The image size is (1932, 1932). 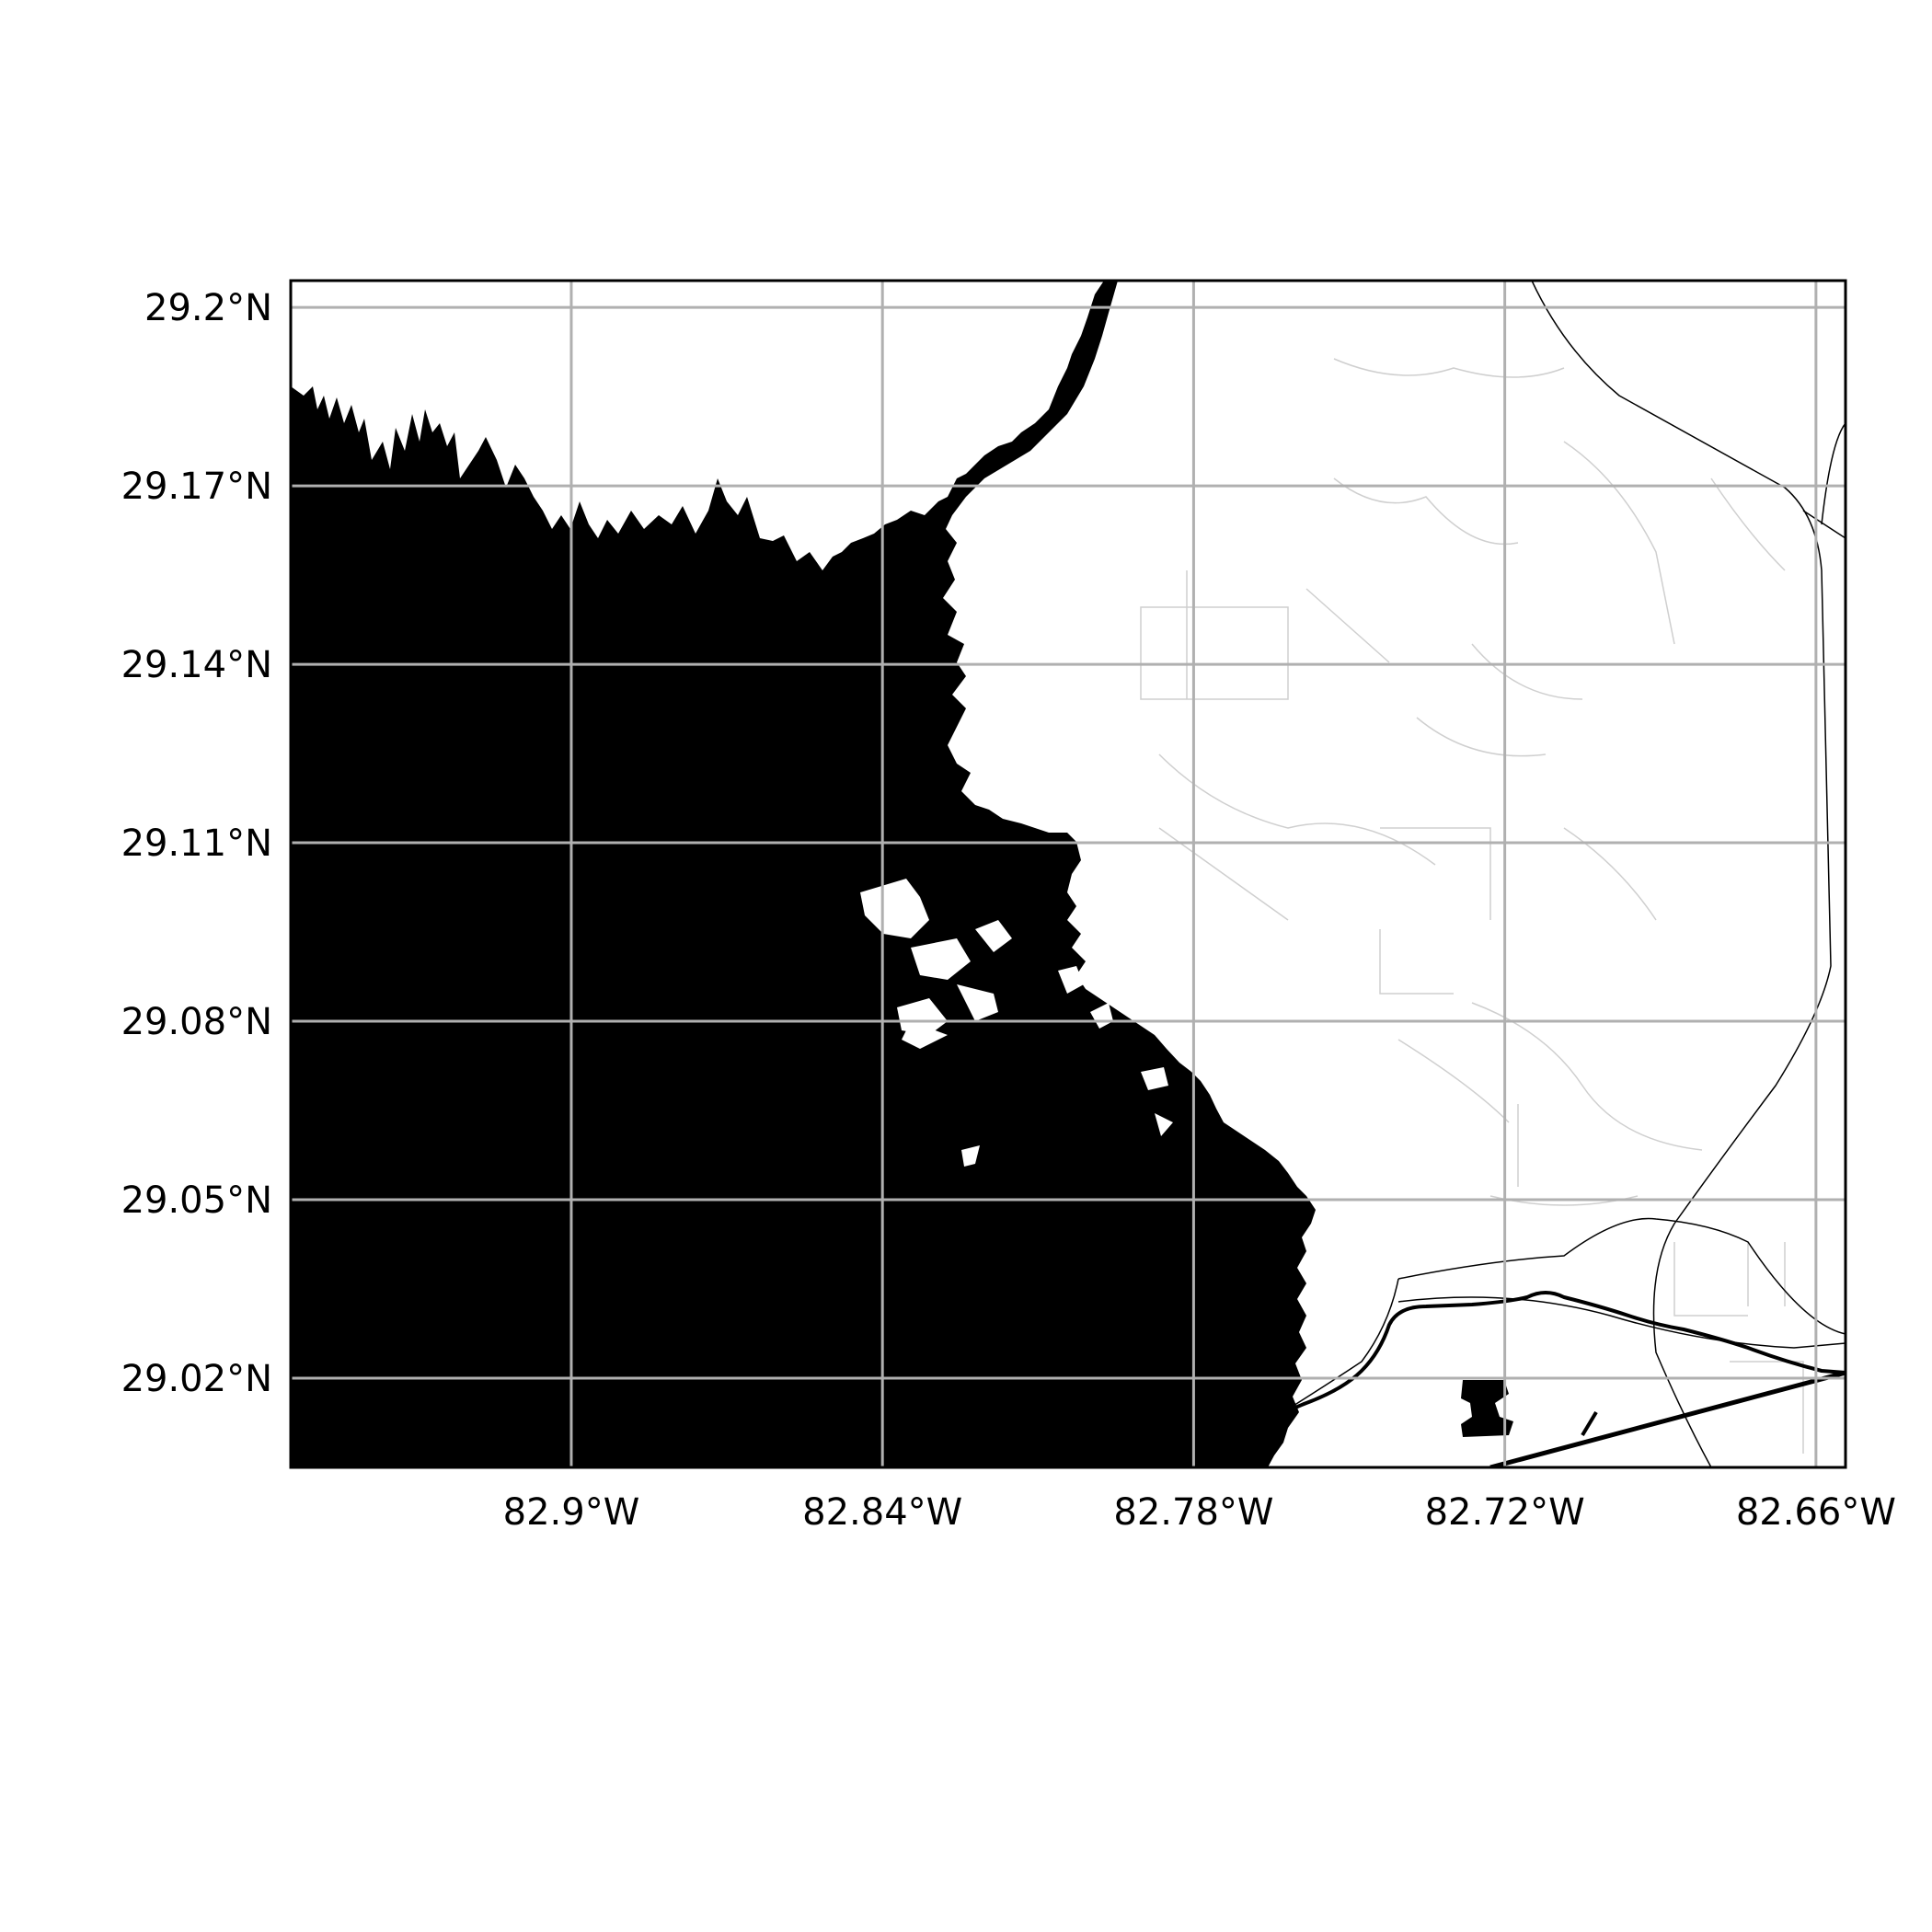 I want to click on x-tick-label: 82.66°W, so click(x=1816, y=1512).